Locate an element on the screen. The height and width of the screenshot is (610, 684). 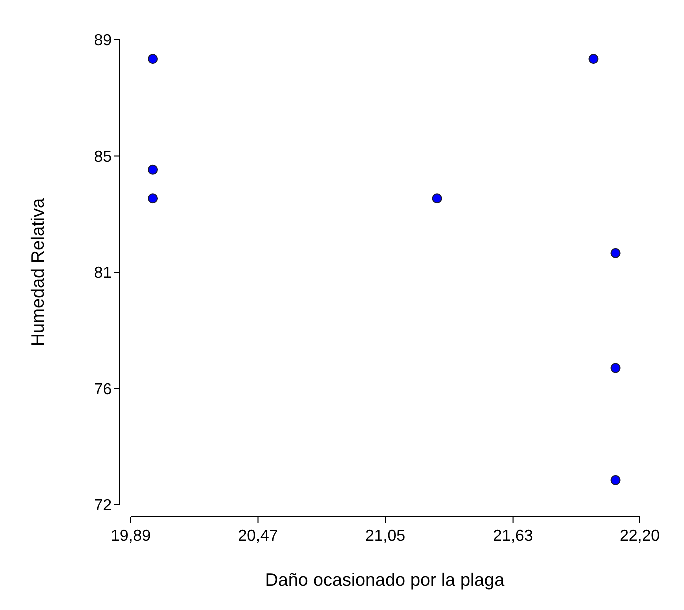
x-tick-label: 20,47 is located at coordinates (258, 536).